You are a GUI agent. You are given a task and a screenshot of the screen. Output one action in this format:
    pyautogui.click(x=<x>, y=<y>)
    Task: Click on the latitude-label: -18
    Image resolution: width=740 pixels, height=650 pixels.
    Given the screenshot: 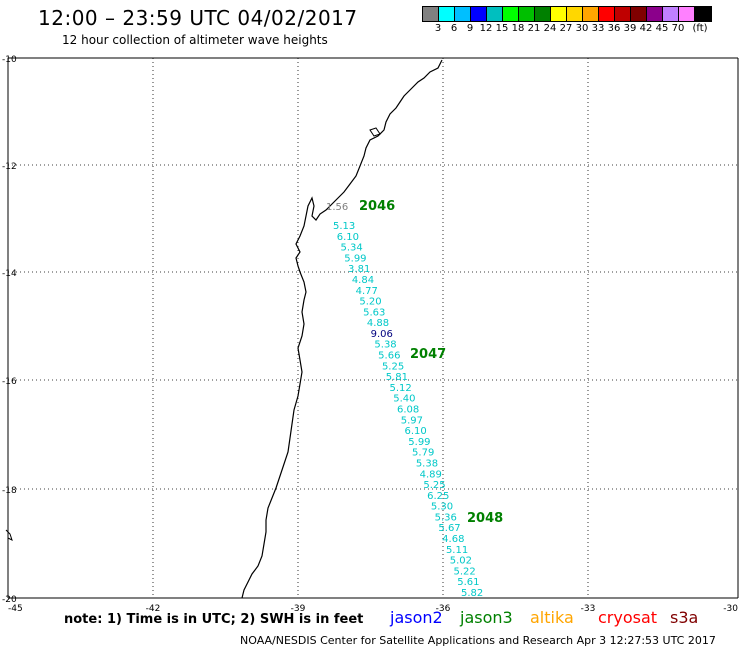 What is the action you would take?
    pyautogui.click(x=9, y=491)
    